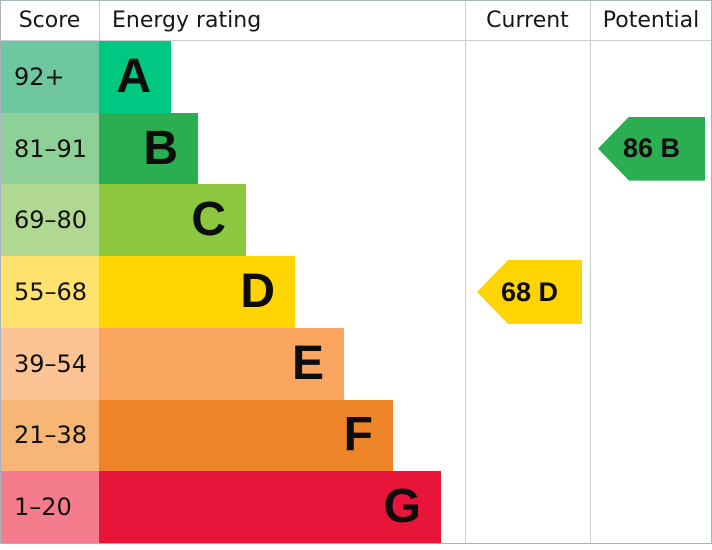 This screenshot has height=550, width=712. I want to click on band-letter: C, so click(208, 220).